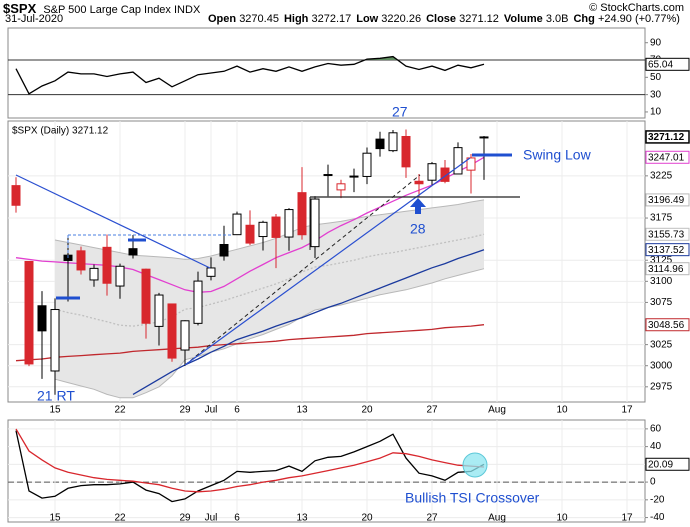  Describe the element at coordinates (418, 206) in the screenshot. I see `arrow` at that location.